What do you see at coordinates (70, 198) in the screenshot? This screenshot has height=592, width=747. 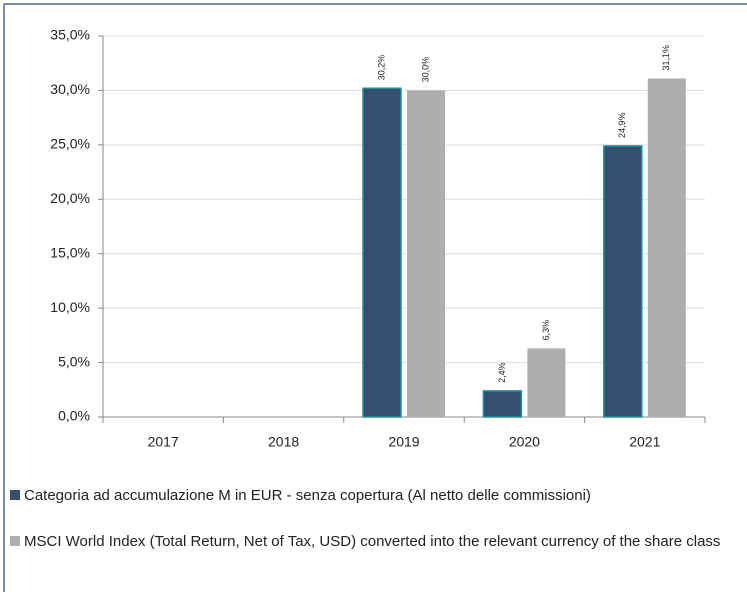 I see `y-tick-label: 20,0%` at bounding box center [70, 198].